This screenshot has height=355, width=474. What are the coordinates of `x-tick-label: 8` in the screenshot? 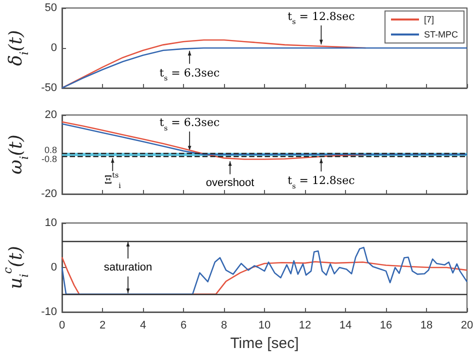 It's located at (224, 326).